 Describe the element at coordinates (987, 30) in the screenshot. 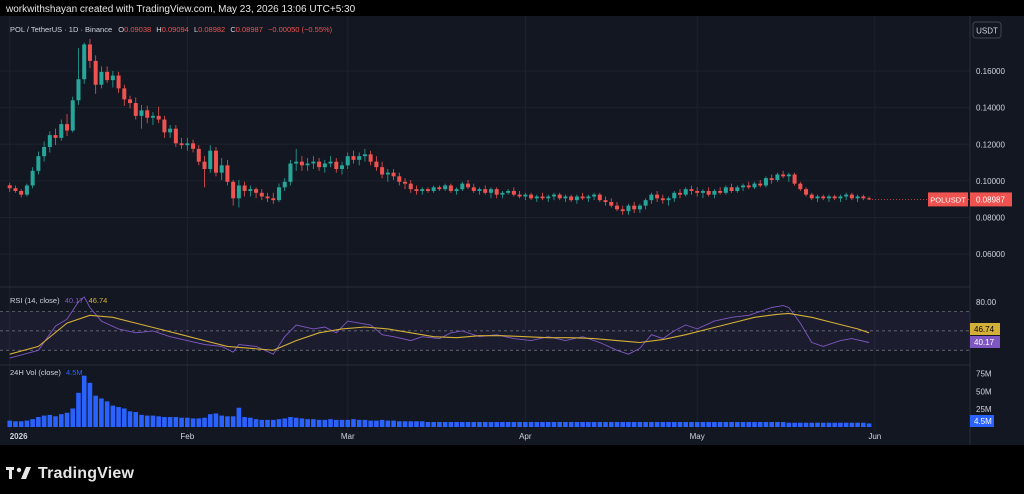

I see `currency-button: USDT` at that location.